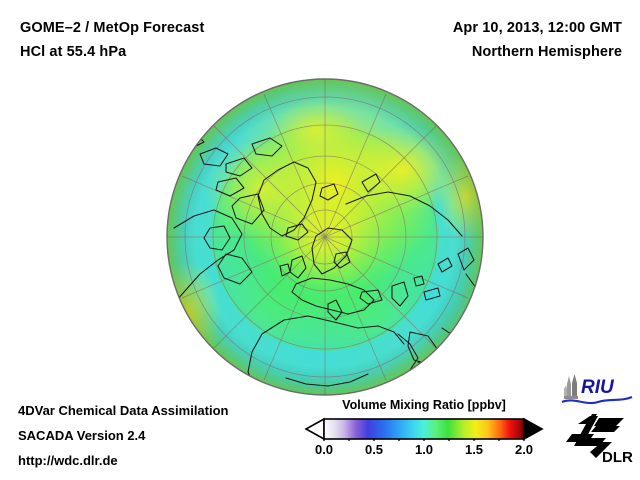 The image size is (640, 480). I want to click on colorbar-gradient, so click(424, 429).